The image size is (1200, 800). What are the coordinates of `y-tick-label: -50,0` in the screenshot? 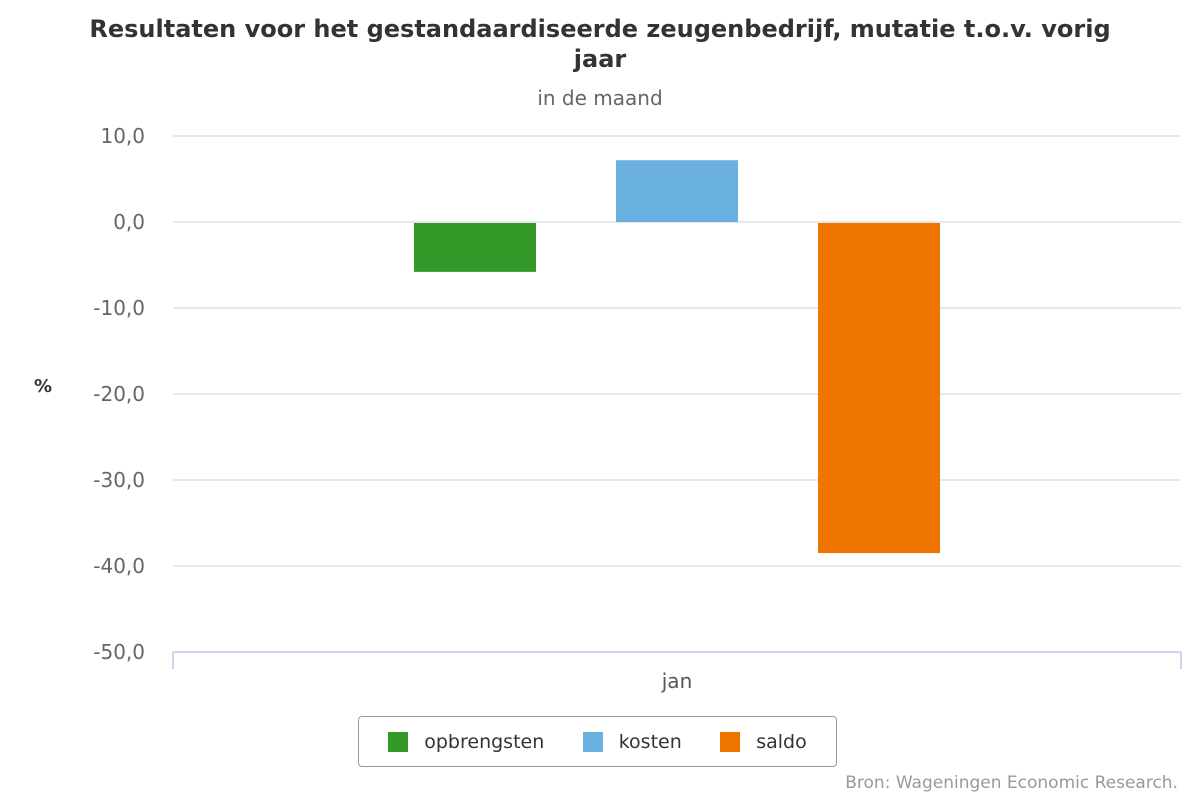 It's located at (119, 652).